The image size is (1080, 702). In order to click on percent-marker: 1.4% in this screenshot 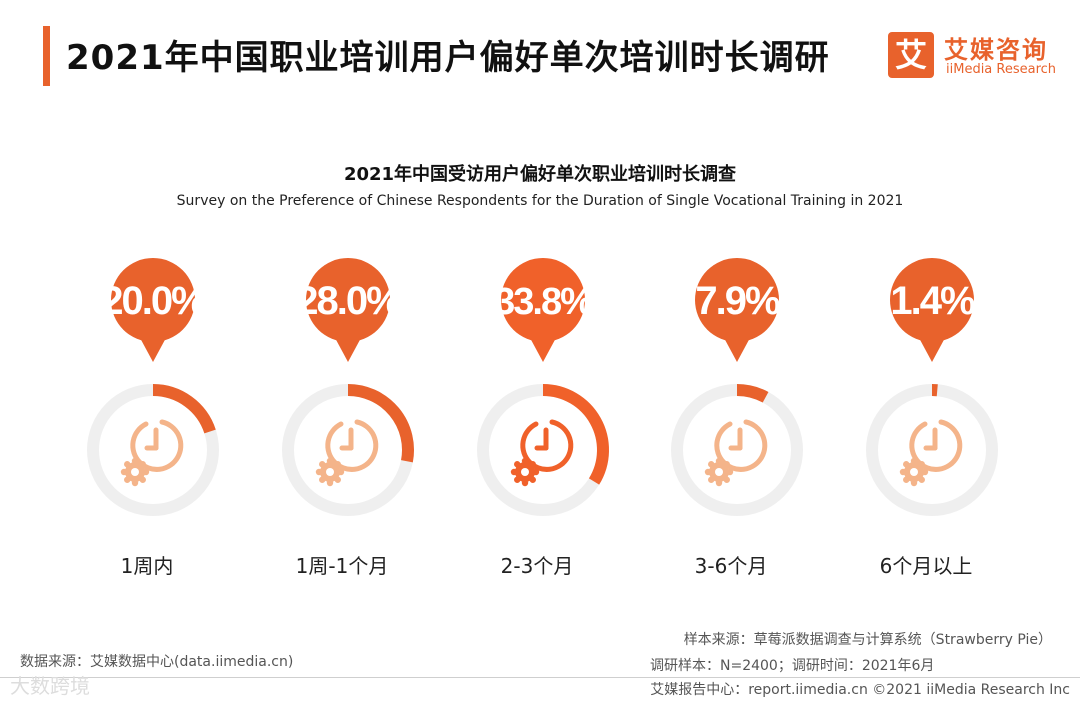, I will do `click(933, 310)`.